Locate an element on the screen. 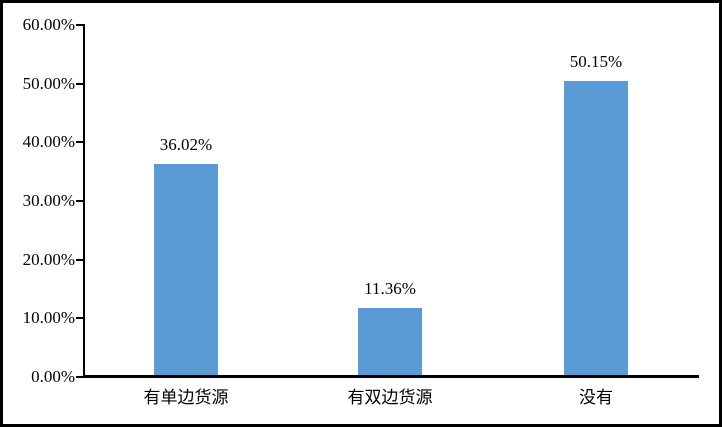  y-axis-label: 50.00% is located at coordinates (48, 83).